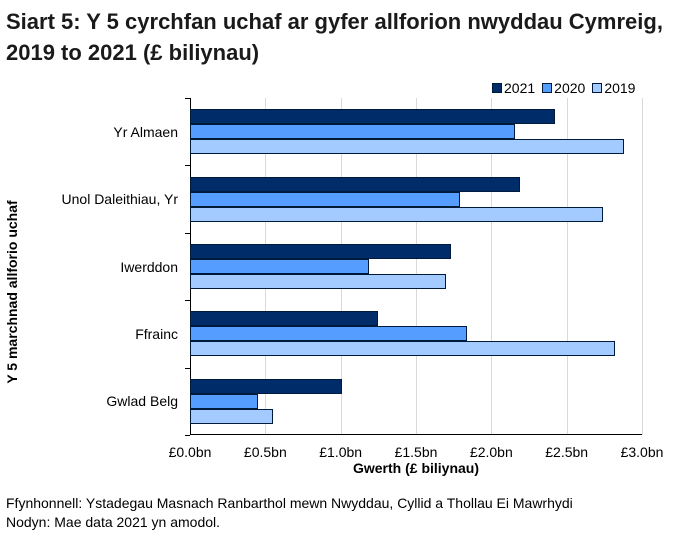 The height and width of the screenshot is (543, 675). I want to click on legend-label: 2021, so click(520, 88).